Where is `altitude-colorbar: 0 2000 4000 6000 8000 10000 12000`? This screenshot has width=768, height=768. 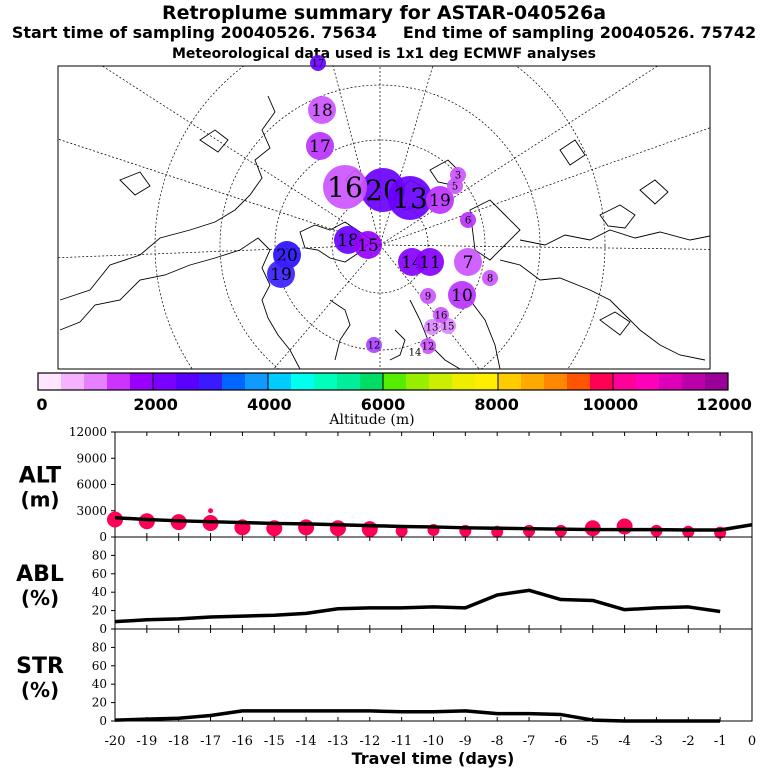 altitude-colorbar: 0 2000 4000 6000 8000 10000 12000 is located at coordinates (394, 393).